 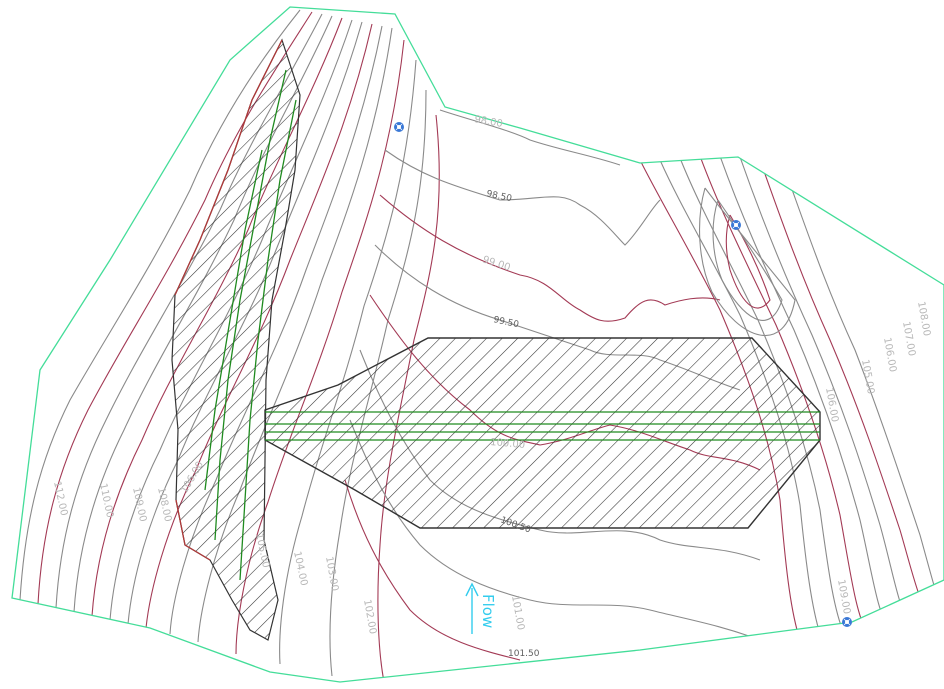 What do you see at coordinates (499, 196) in the screenshot?
I see `contour-label: 98.50` at bounding box center [499, 196].